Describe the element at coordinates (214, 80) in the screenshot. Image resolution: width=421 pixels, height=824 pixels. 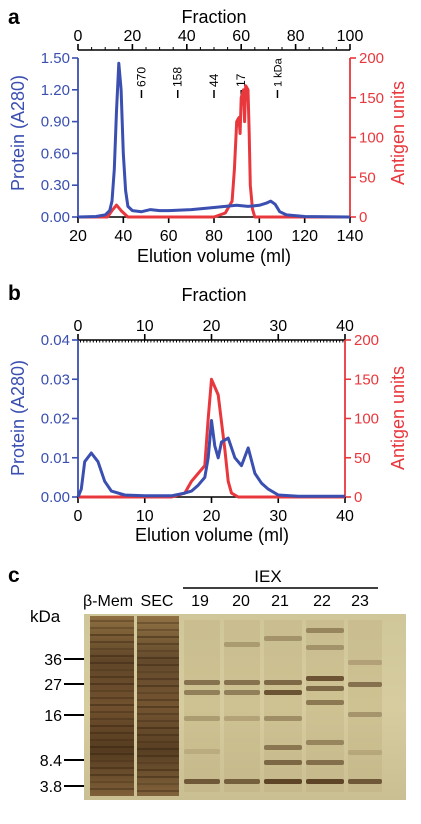
I see `mw-marker-label: 44` at that location.